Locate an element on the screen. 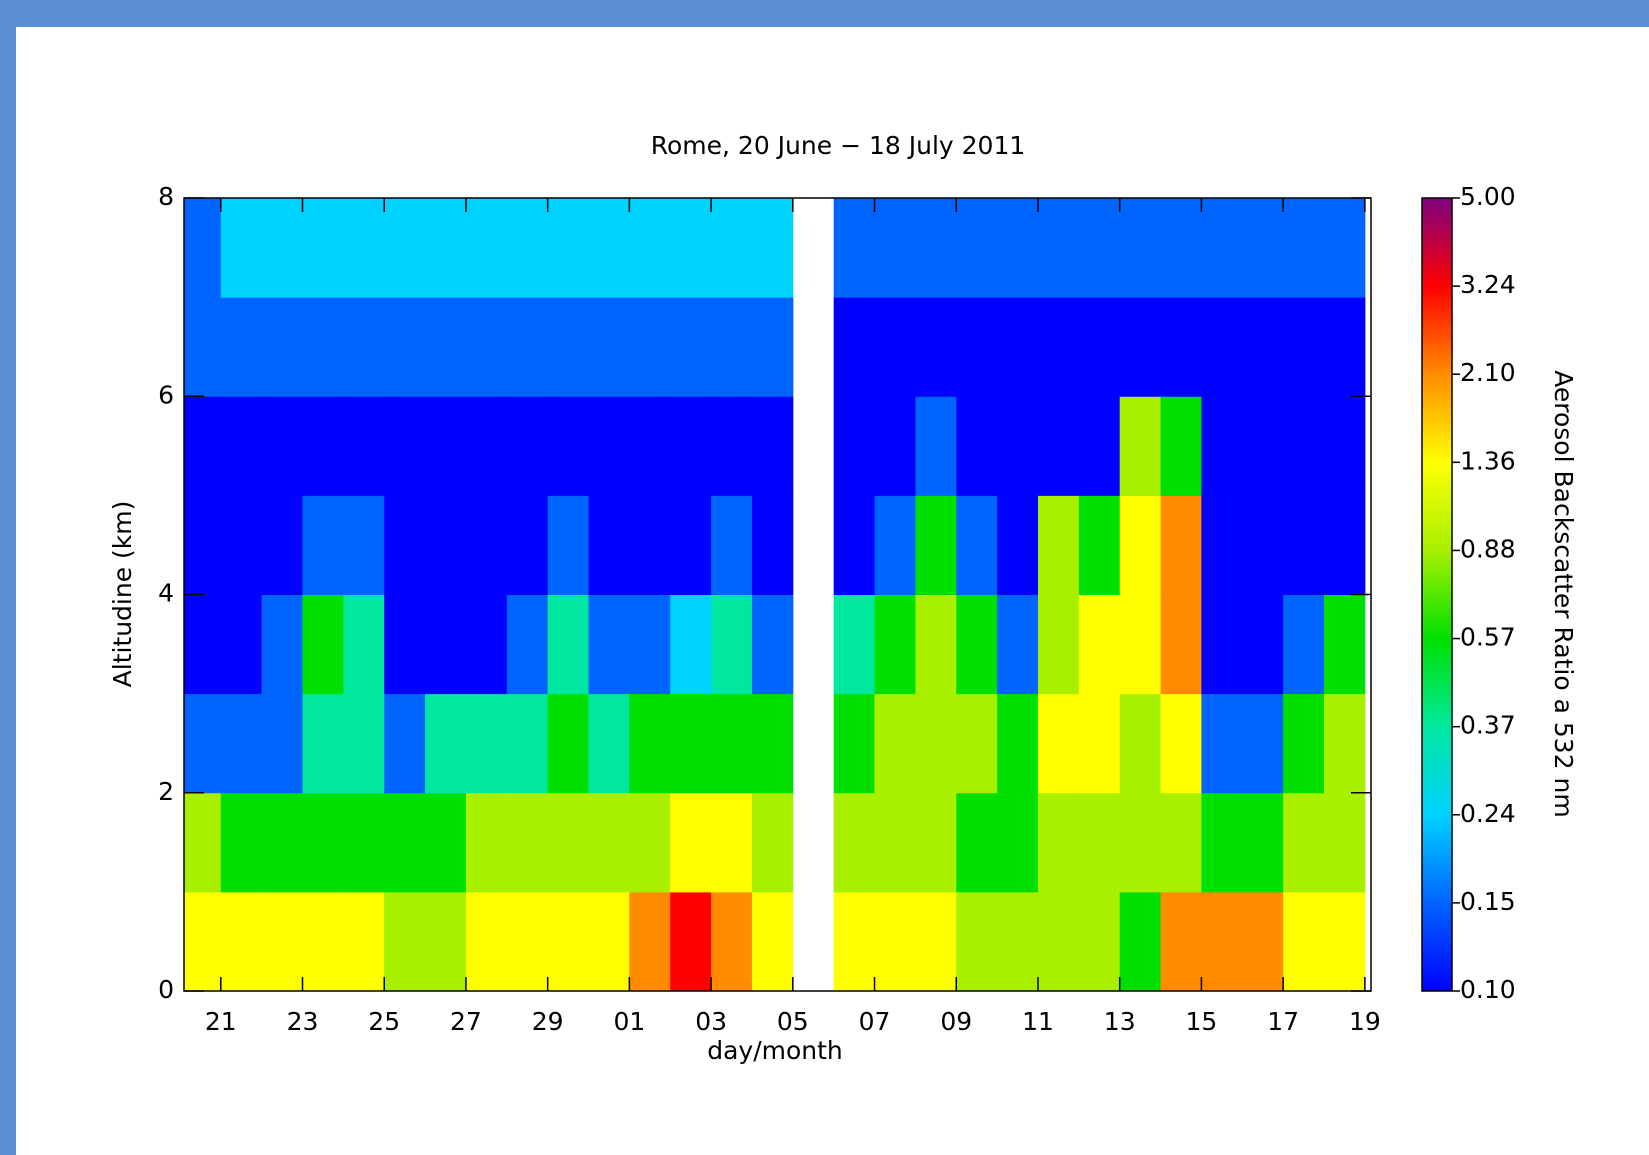 This screenshot has height=1155, width=1649. x-tick-label: 13 is located at coordinates (1120, 1021).